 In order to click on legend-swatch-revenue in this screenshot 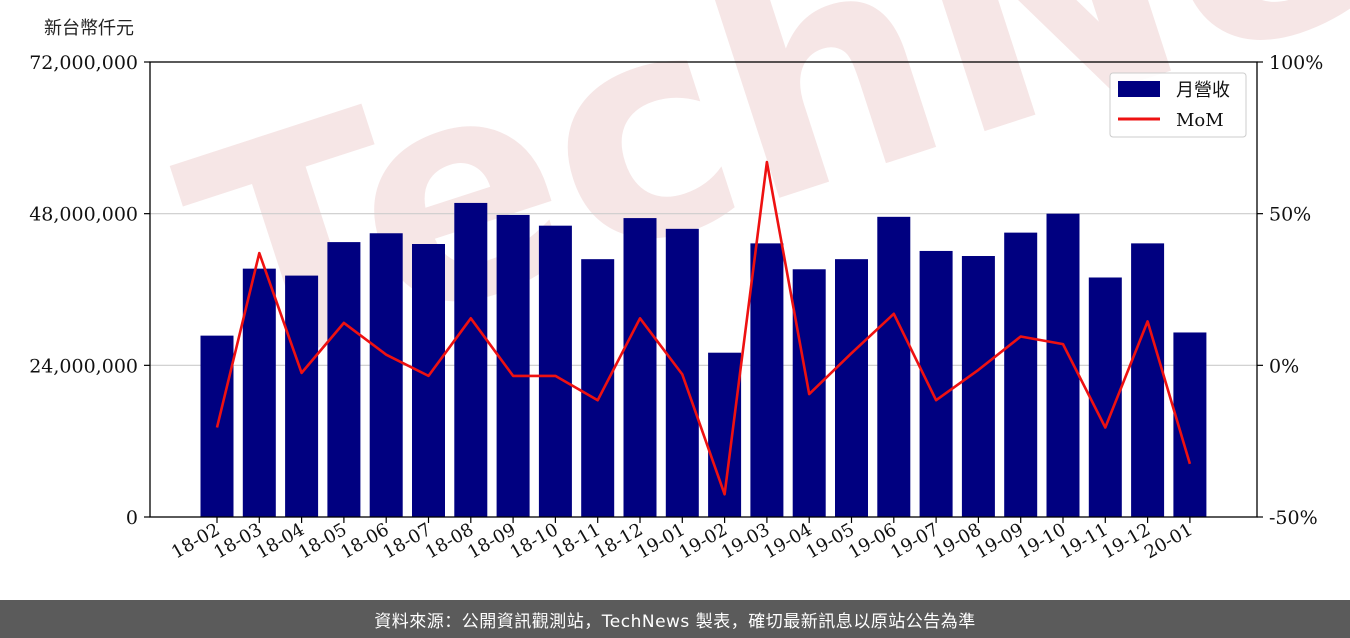, I will do `click(1139, 89)`.